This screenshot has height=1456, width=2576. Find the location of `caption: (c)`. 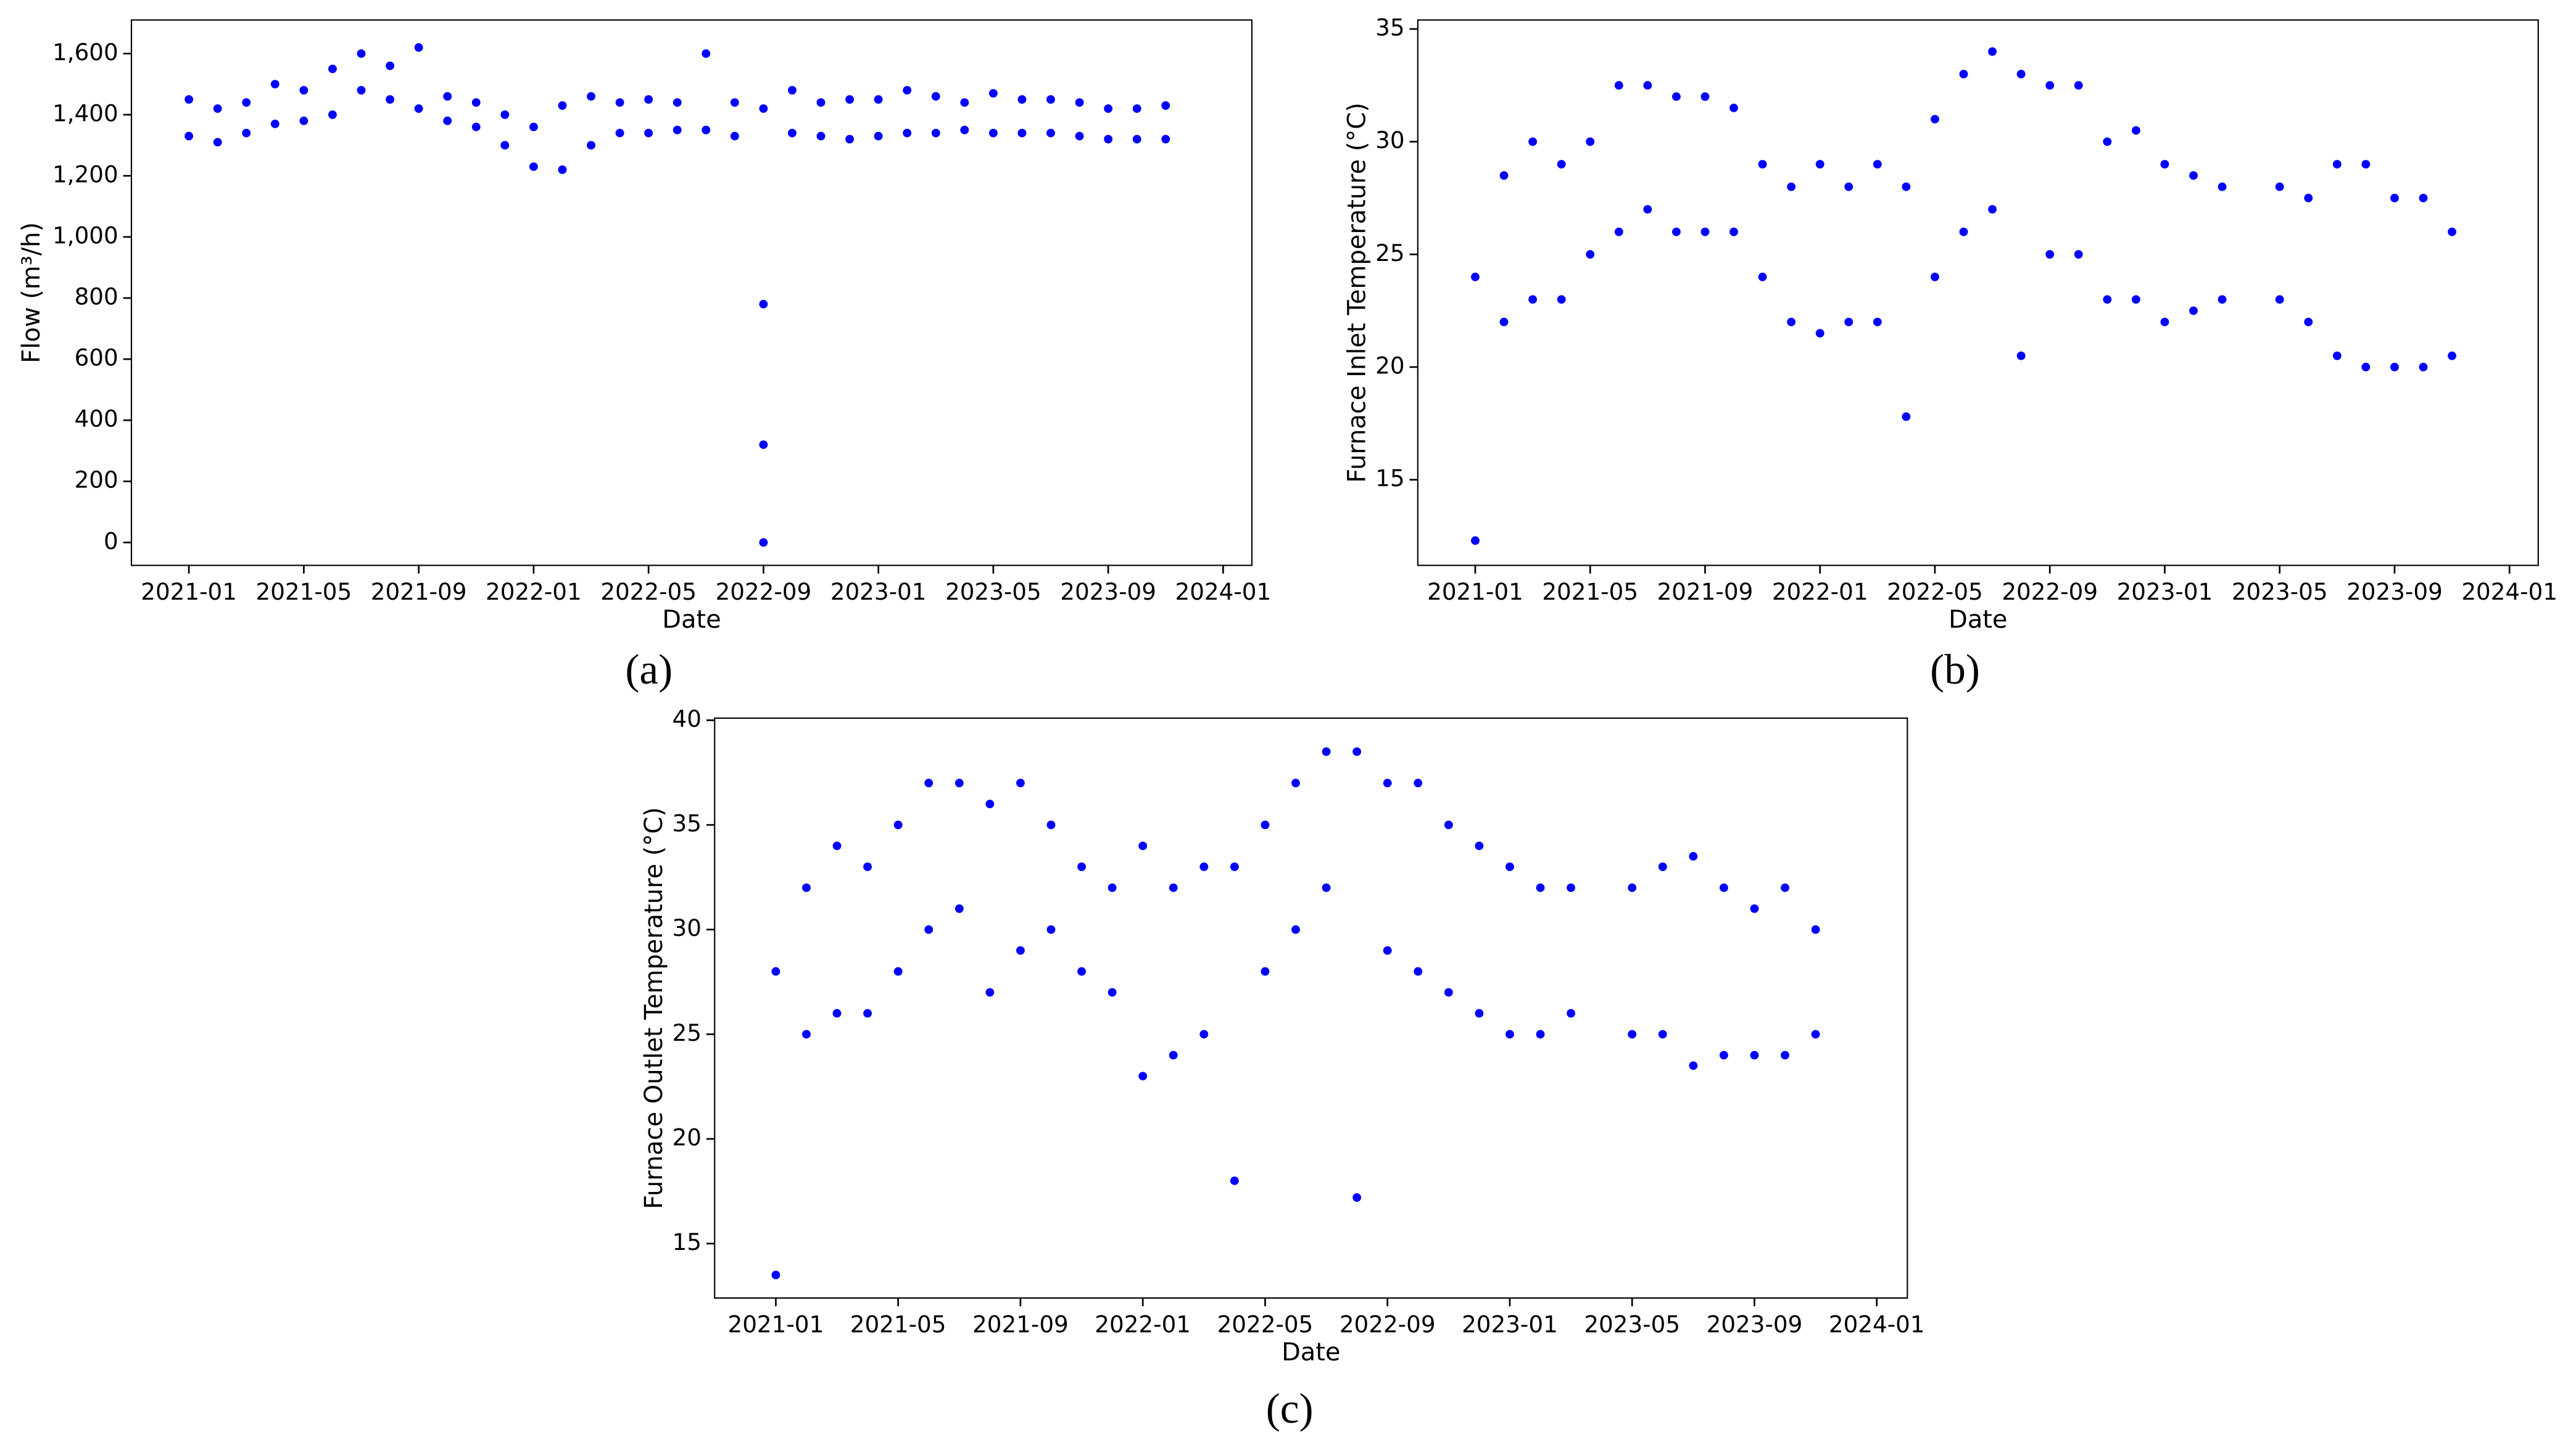

caption: (c) is located at coordinates (1290, 1408).